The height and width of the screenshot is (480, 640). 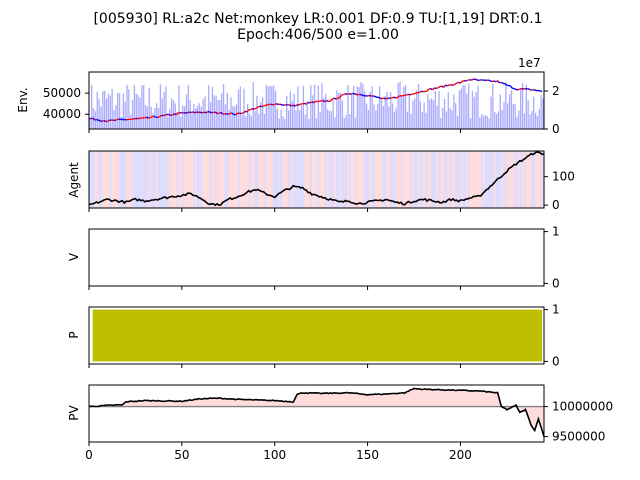 I want to click on pv-axes: 9500000 10000000 0 50 100 150 200, so click(x=349, y=431).